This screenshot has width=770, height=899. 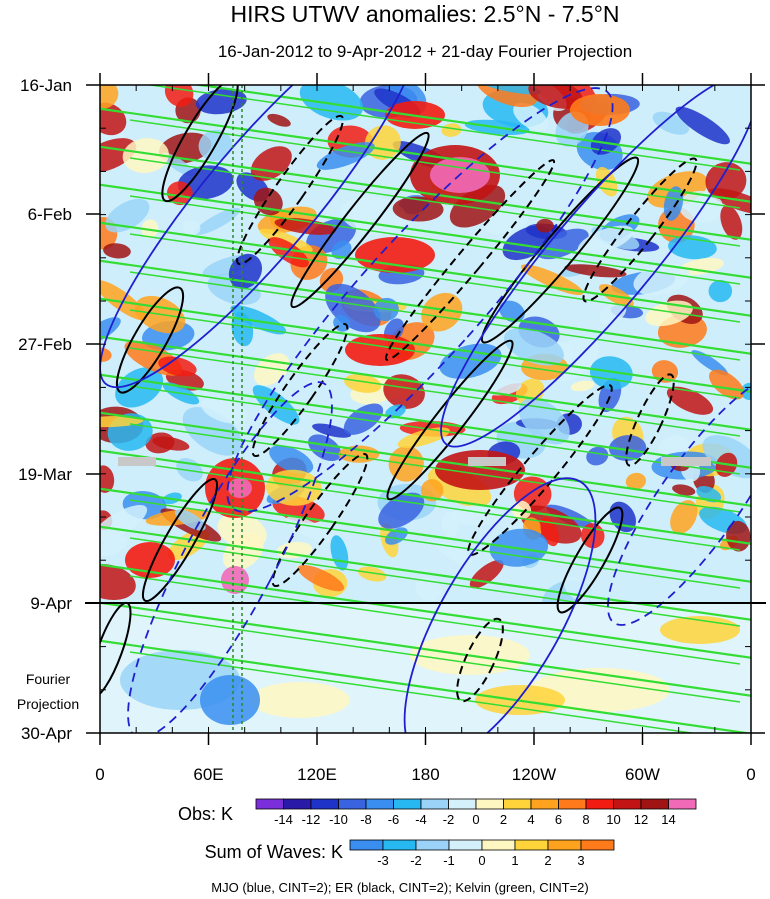 I want to click on y-tick-label: 27-Feb, so click(x=45, y=344).